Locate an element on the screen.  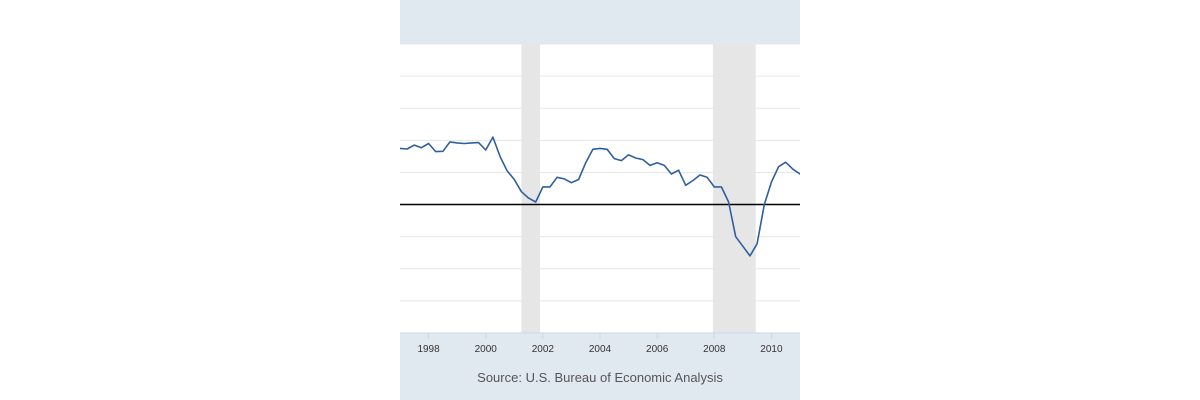
x-axis-ticks: 1998 2000 2002 2004 2006 2008 2010 is located at coordinates (600, 344).